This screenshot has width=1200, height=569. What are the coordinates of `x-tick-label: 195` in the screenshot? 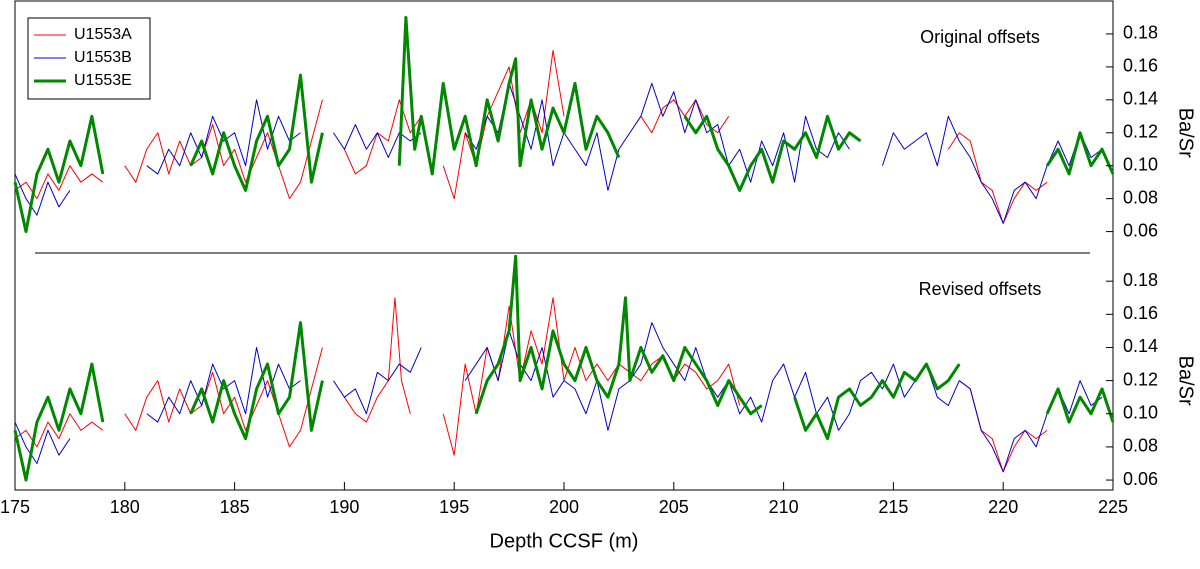 It's located at (454, 507).